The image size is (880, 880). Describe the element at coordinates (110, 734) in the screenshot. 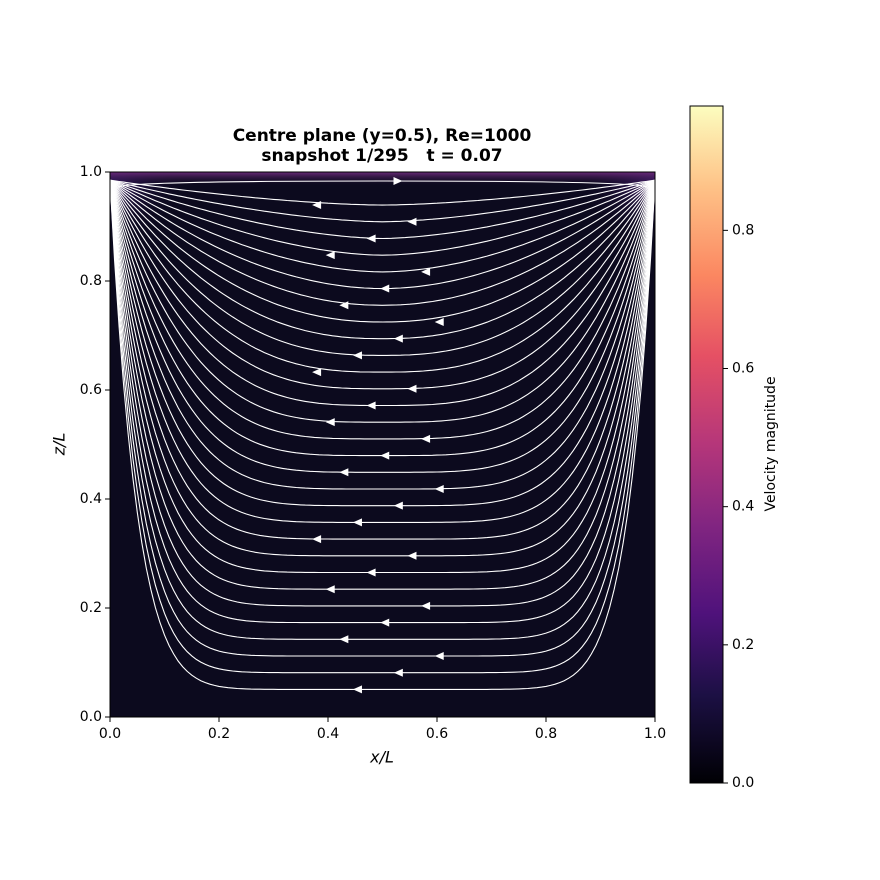

I see `x-tick-label: 0.0` at that location.